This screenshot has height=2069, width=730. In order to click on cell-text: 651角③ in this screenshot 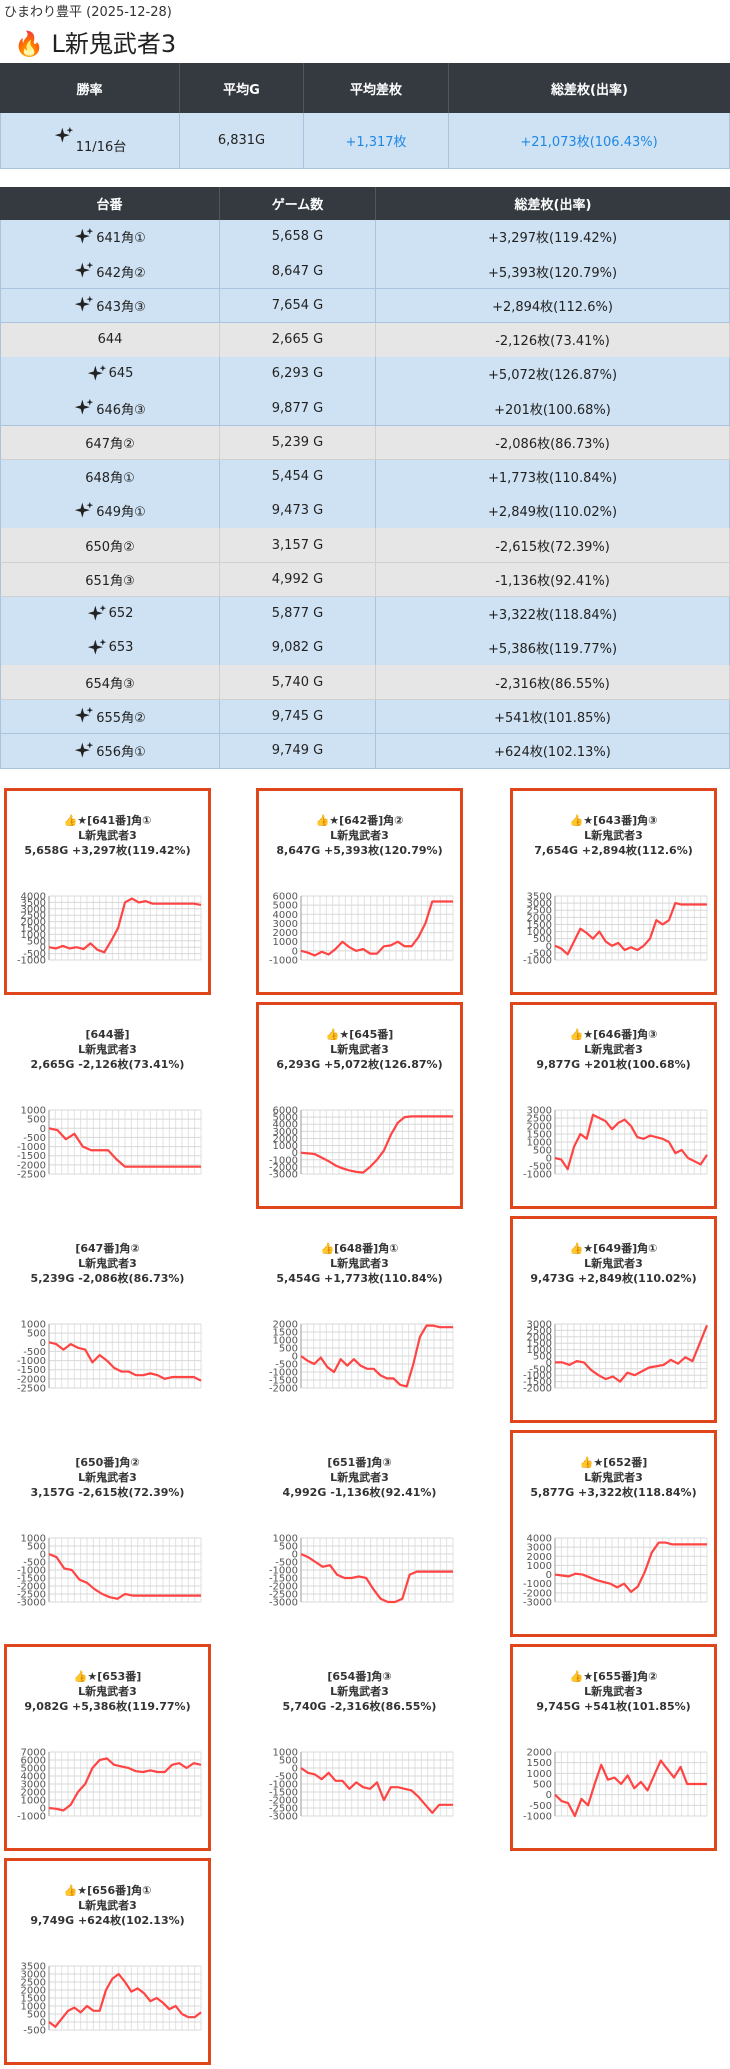, I will do `click(110, 581)`.